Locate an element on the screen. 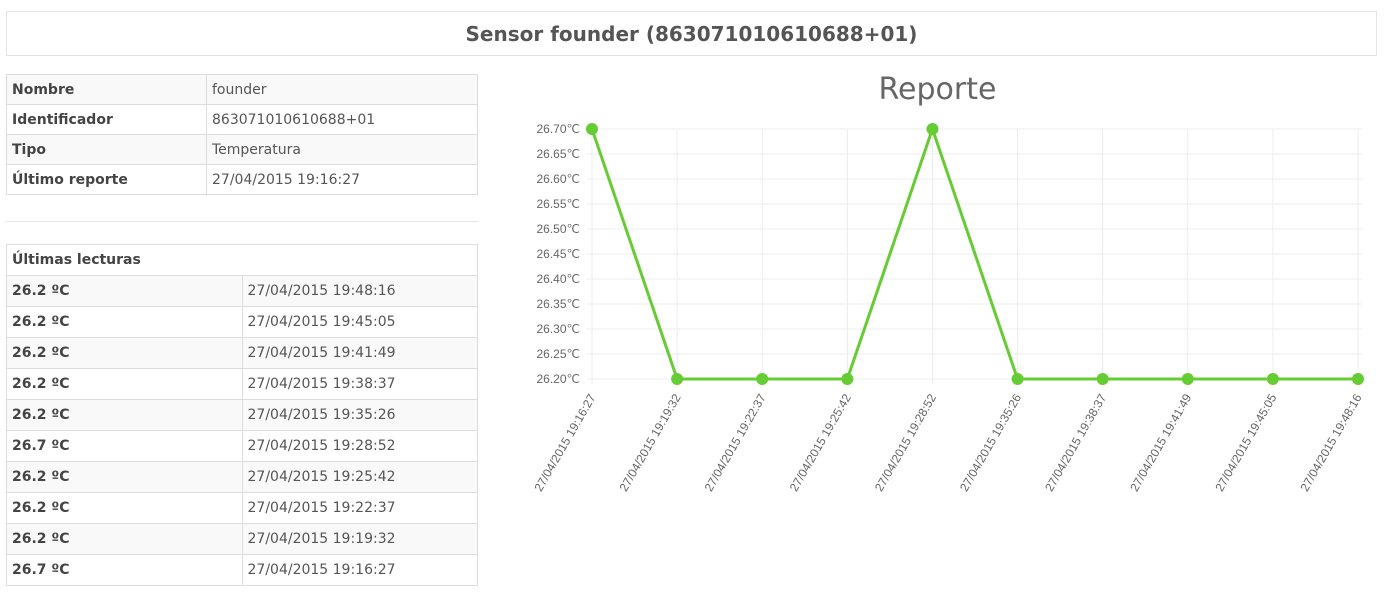 The image size is (1387, 597). table-row: 26.2 ºC 27/04/2015 19:35:26 is located at coordinates (242, 415).